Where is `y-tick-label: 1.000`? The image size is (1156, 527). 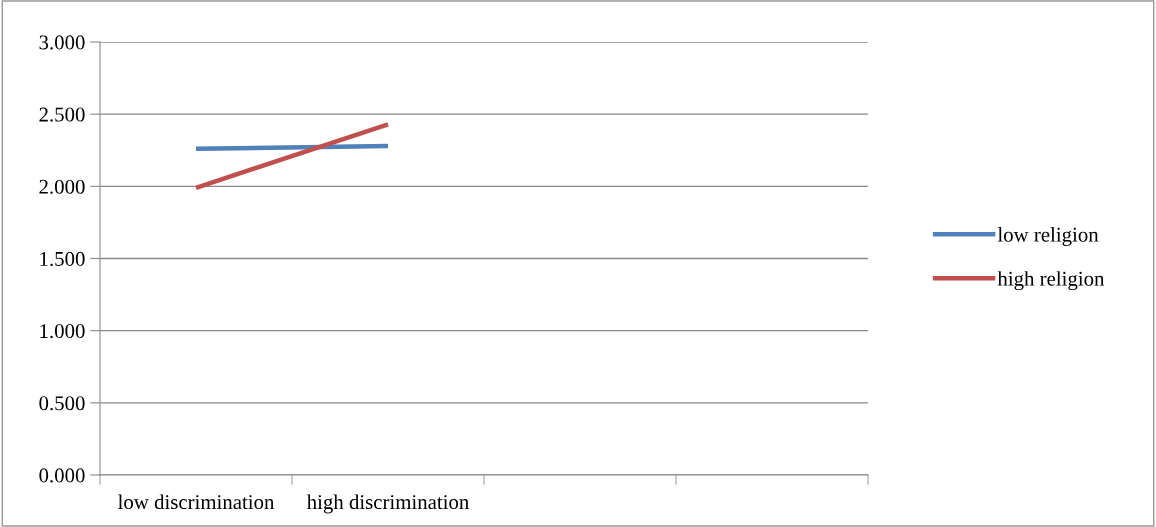
y-tick-label: 1.000 is located at coordinates (62, 331).